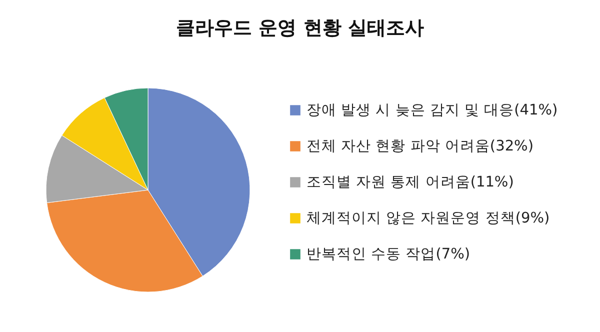 This screenshot has height=332, width=600. I want to click on legend-label: 조직별 자원 통제 어려움(11%), so click(410, 182).